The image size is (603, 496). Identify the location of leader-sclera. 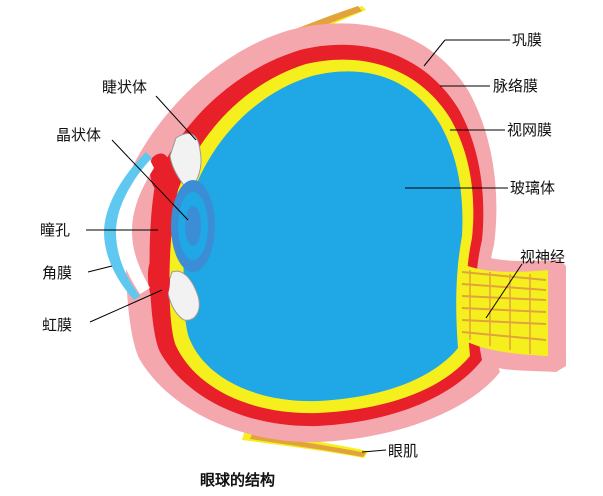
(434, 53).